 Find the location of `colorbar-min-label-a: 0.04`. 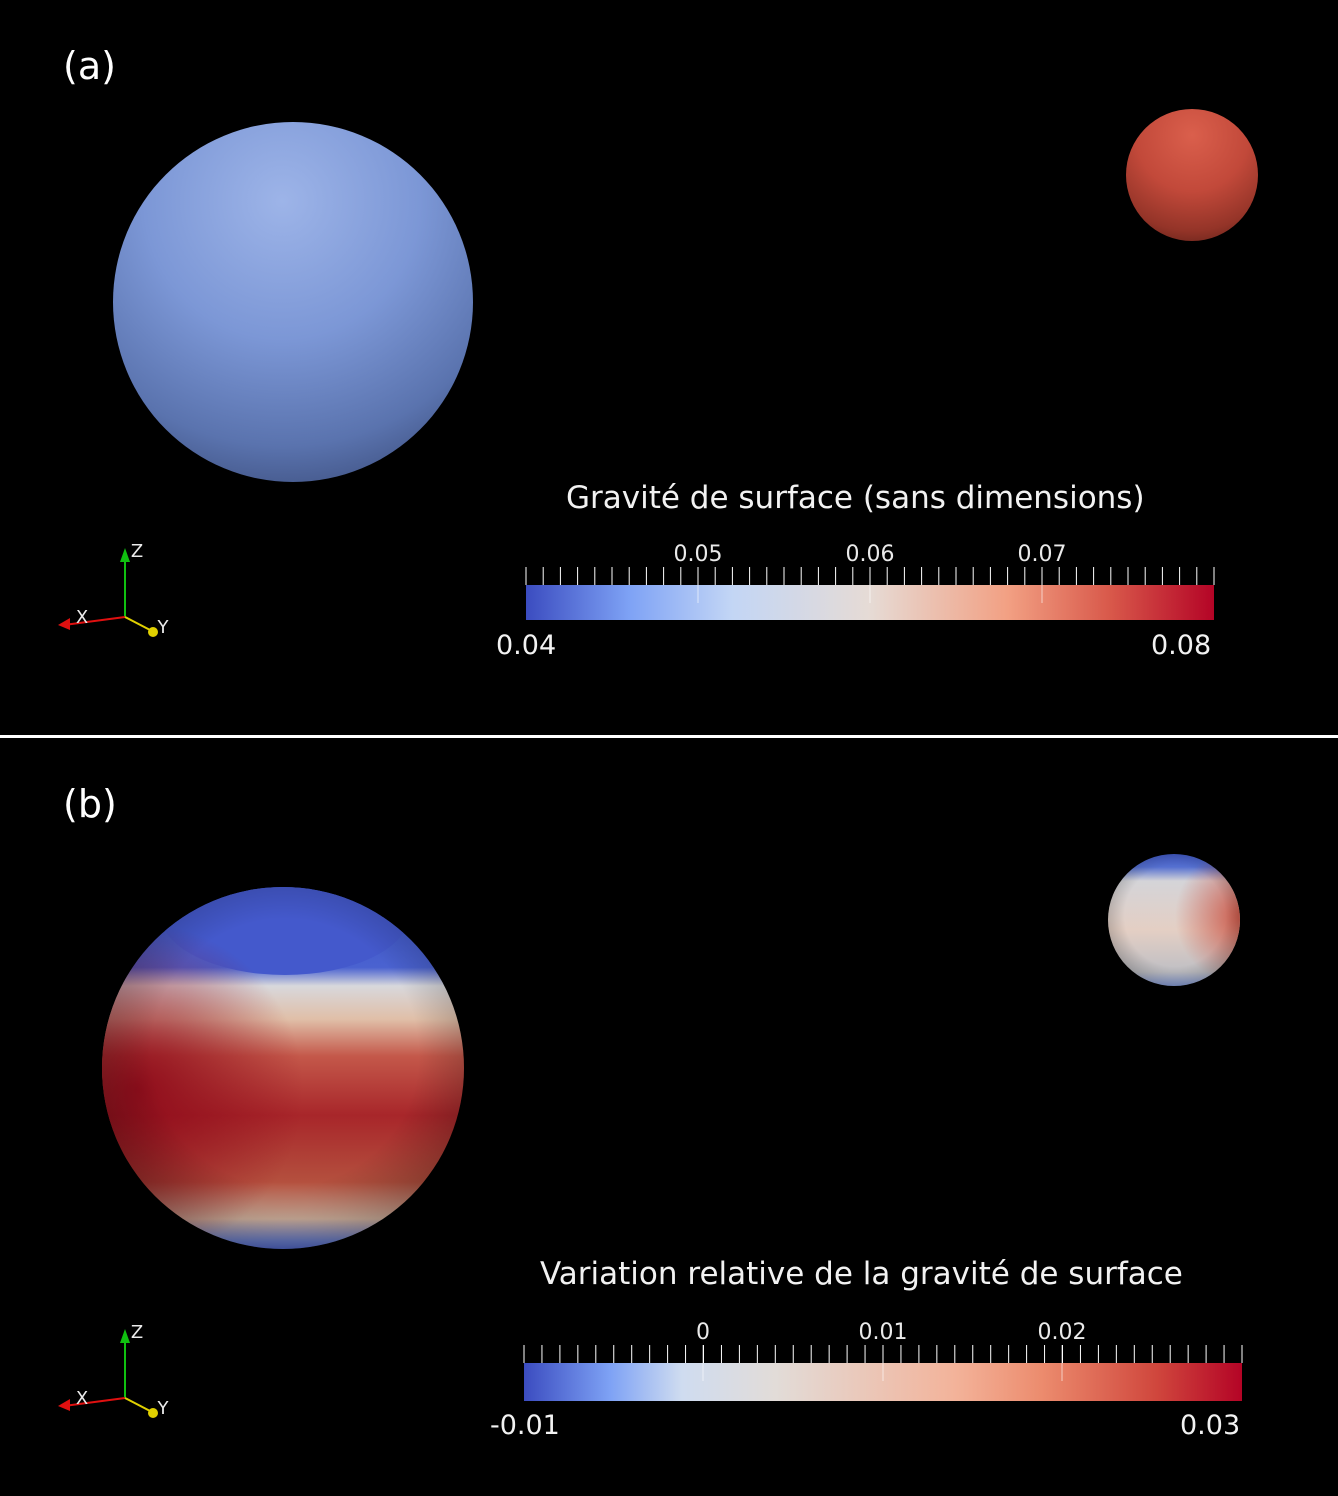

colorbar-min-label-a: 0.04 is located at coordinates (526, 645).